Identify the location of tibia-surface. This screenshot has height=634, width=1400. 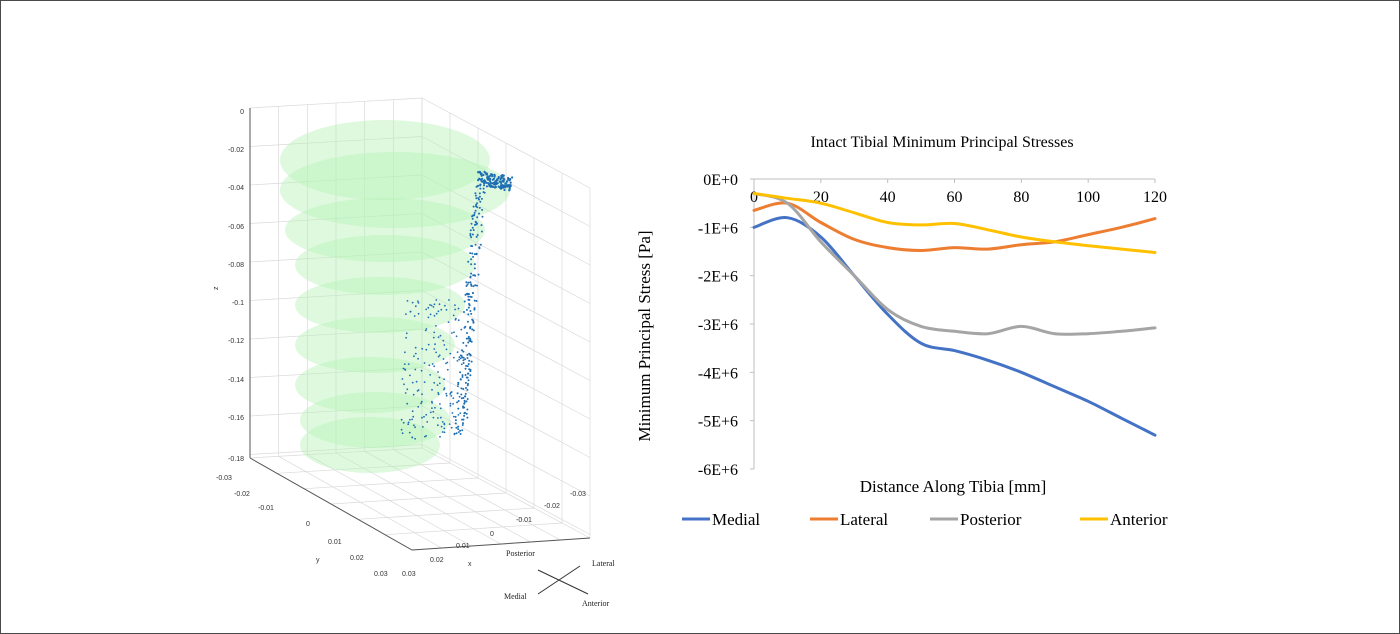
(395, 296).